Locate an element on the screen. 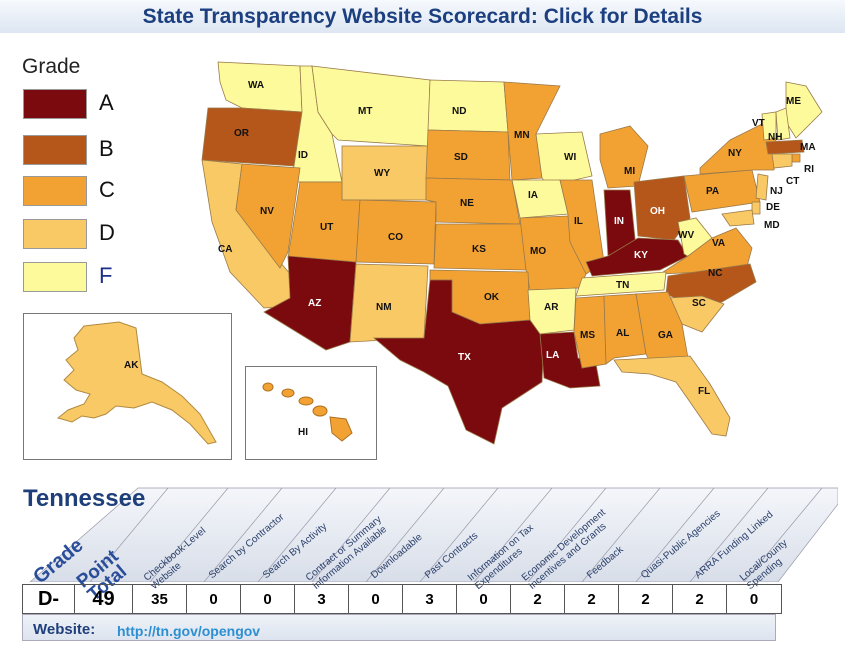 The height and width of the screenshot is (652, 845). legend-label-f: F is located at coordinates (106, 275).